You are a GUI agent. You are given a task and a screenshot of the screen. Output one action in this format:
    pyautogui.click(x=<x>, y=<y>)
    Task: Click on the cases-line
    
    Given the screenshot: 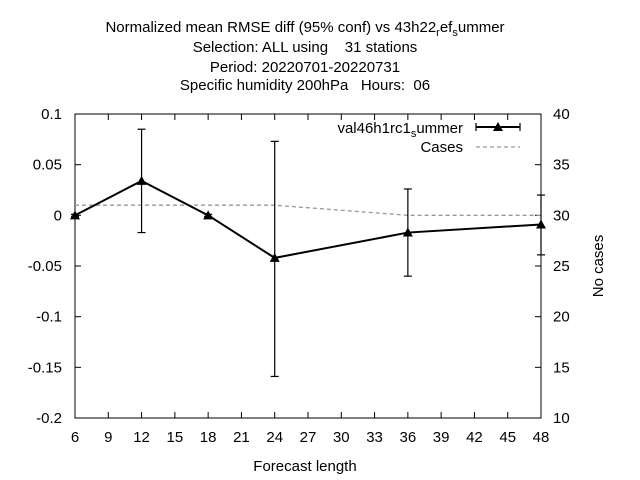 What is the action you would take?
    pyautogui.click(x=308, y=210)
    